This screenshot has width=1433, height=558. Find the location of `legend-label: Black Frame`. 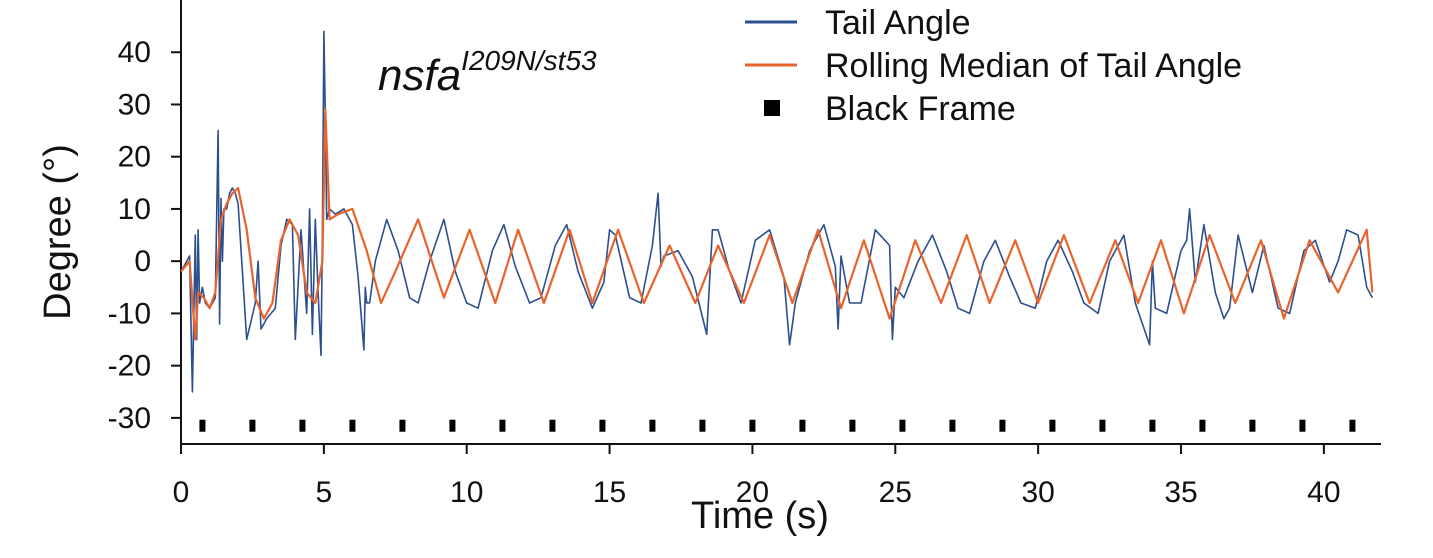

legend-label: Black Frame is located at coordinates (920, 109).